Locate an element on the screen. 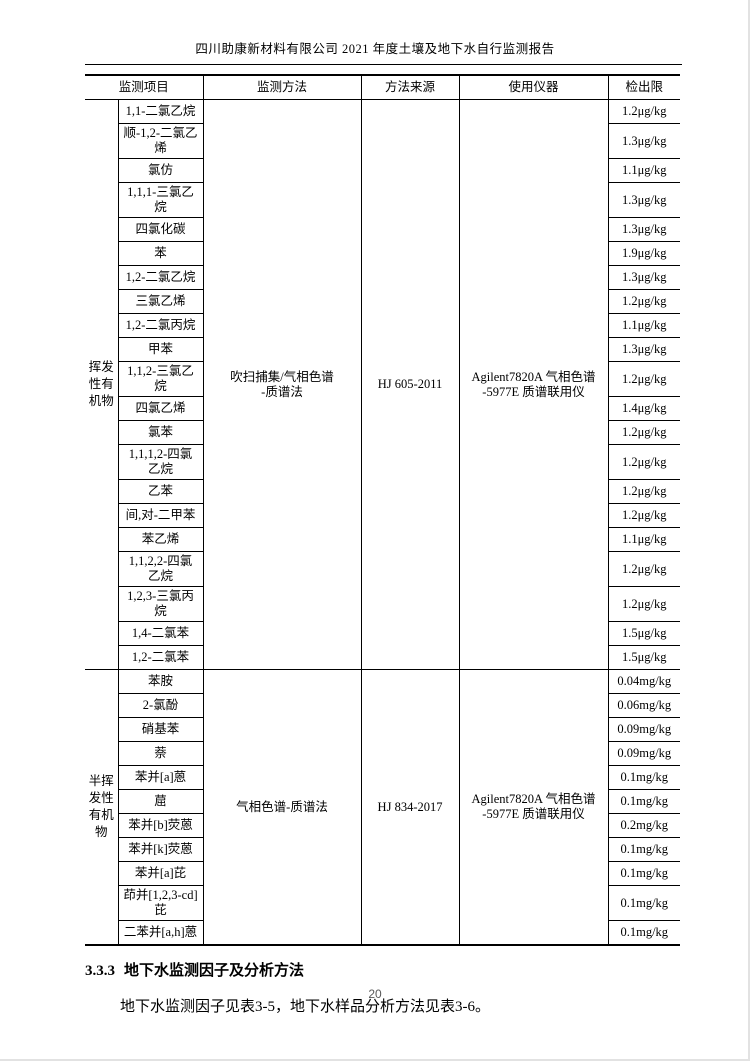  table-row: 顺-1,2-二氯乙 烯 1.3μg/kg is located at coordinates (383, 141).